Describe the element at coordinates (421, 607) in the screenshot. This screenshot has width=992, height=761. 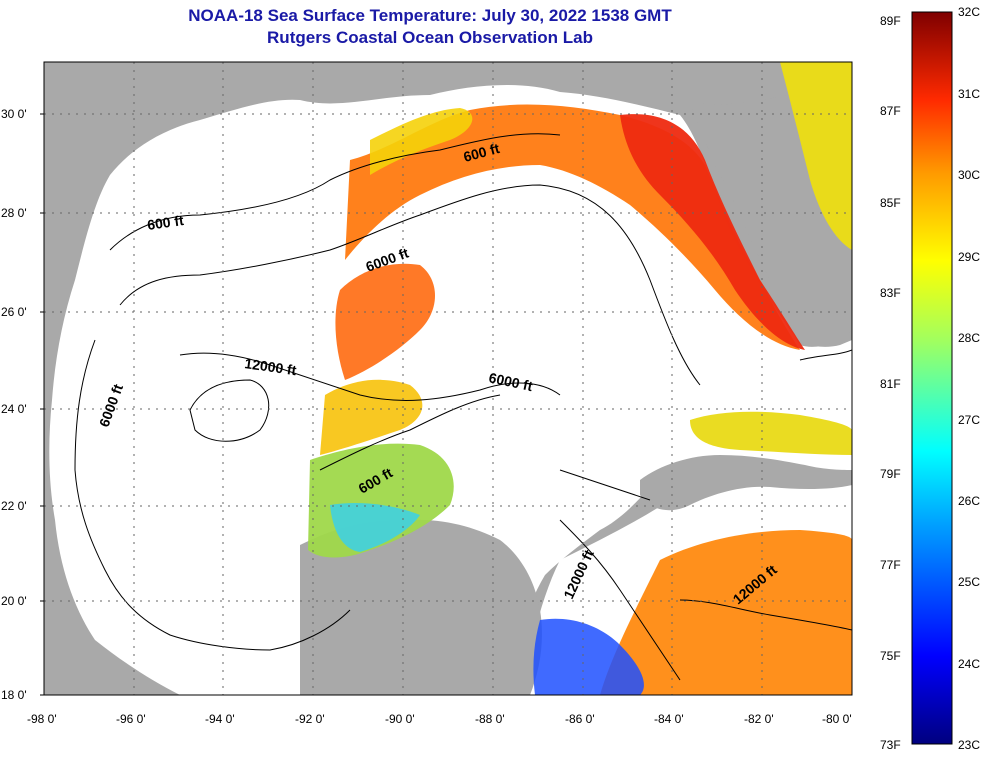
I see `yucatan-land` at that location.